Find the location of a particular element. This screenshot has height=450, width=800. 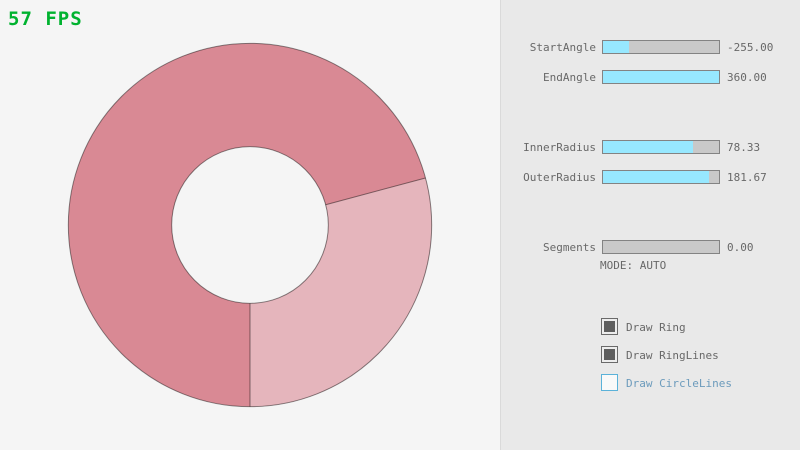

draw-ringlines-checkbox-row: Draw RingLines is located at coordinates (700, 355).